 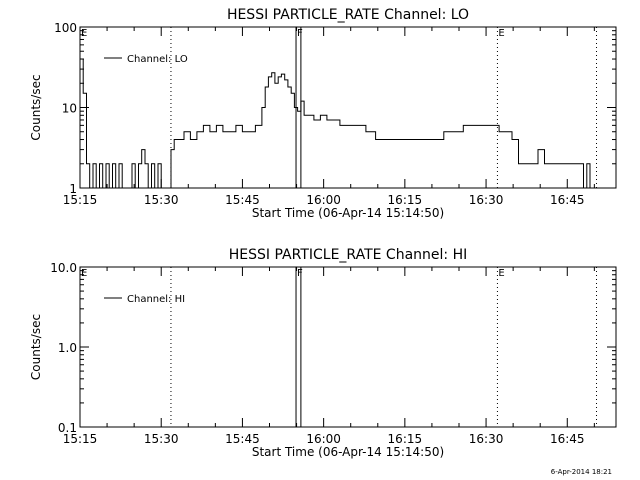 What do you see at coordinates (348, 255) in the screenshot?
I see `chart-title: HESSI PARTICLE_RATE Channel: HI` at bounding box center [348, 255].